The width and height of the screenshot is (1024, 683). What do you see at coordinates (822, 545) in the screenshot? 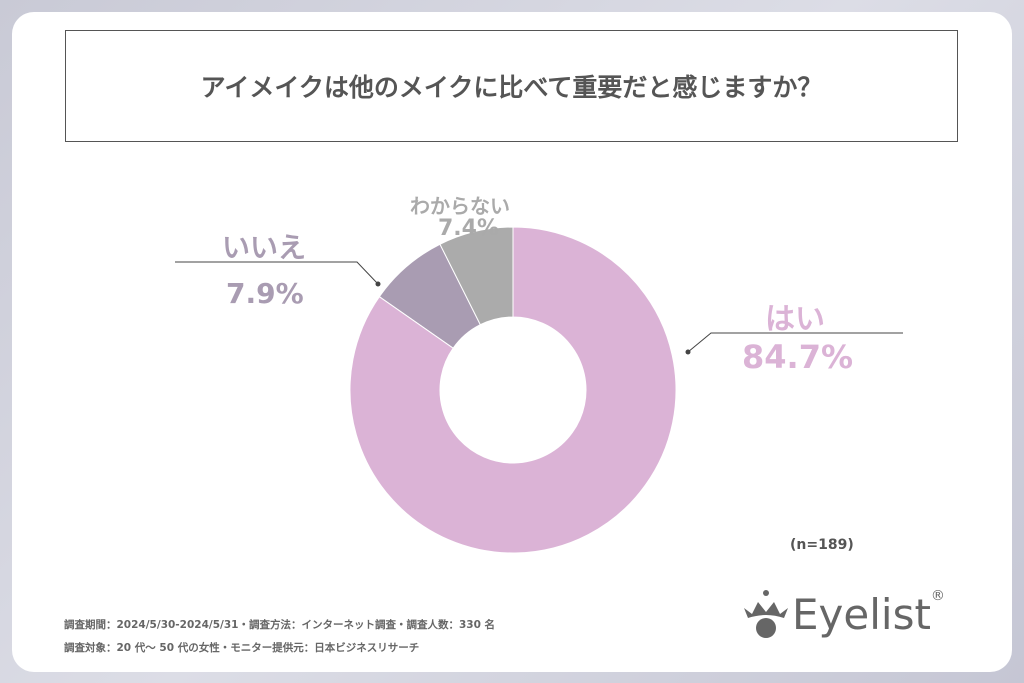
I see `sample-size: (n=189)` at bounding box center [822, 545].